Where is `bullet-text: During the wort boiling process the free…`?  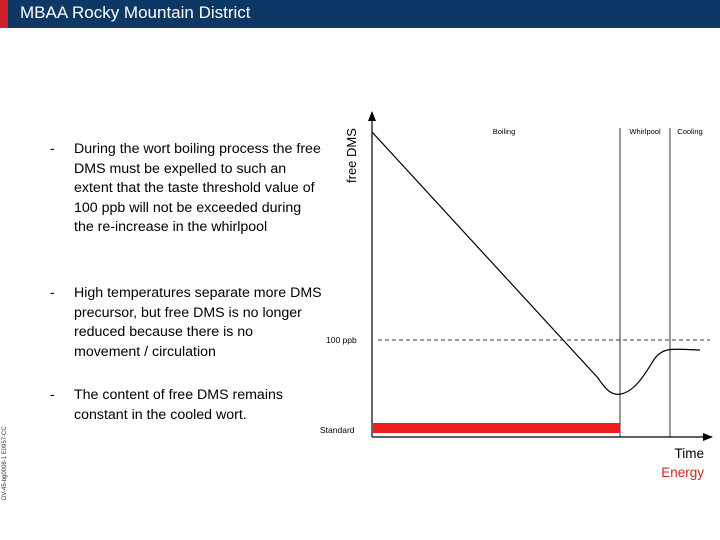
bullet-text: During the wort boiling process the free… is located at coordinates (197, 188).